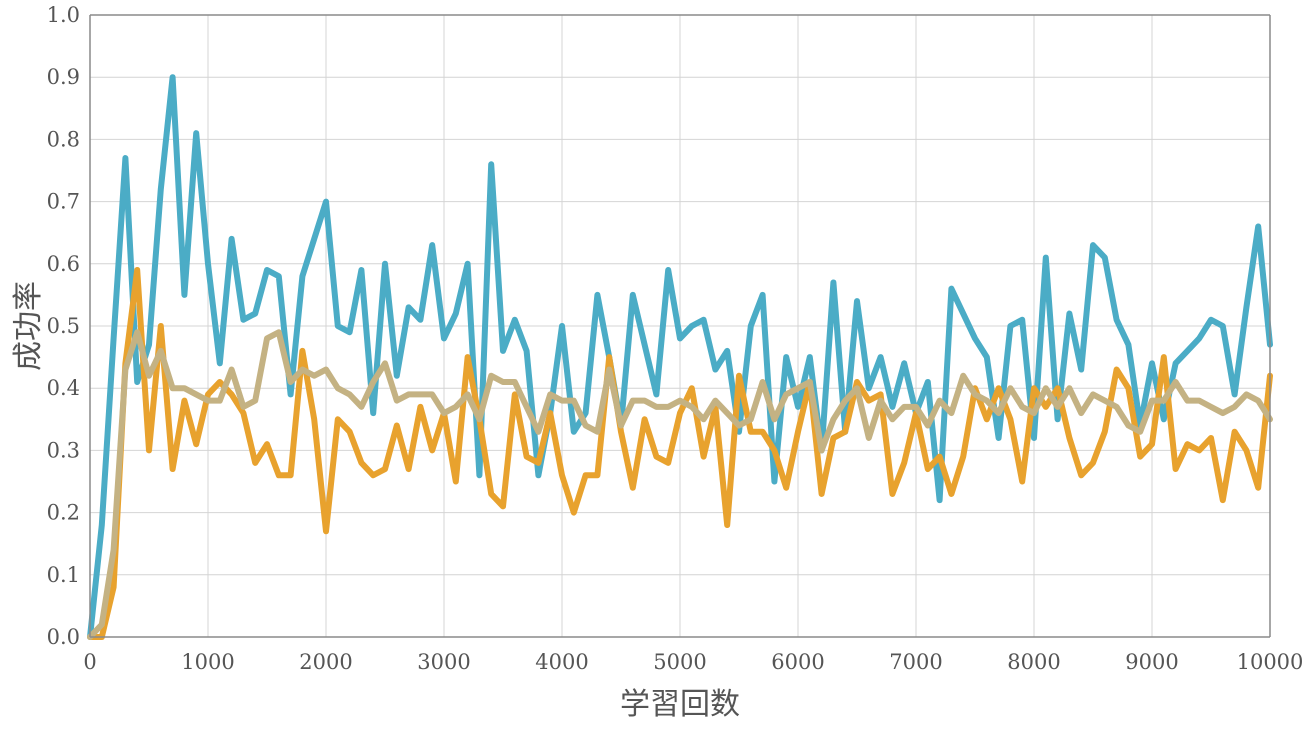  What do you see at coordinates (443, 662) in the screenshot?
I see `x-tick-label: 3000` at bounding box center [443, 662].